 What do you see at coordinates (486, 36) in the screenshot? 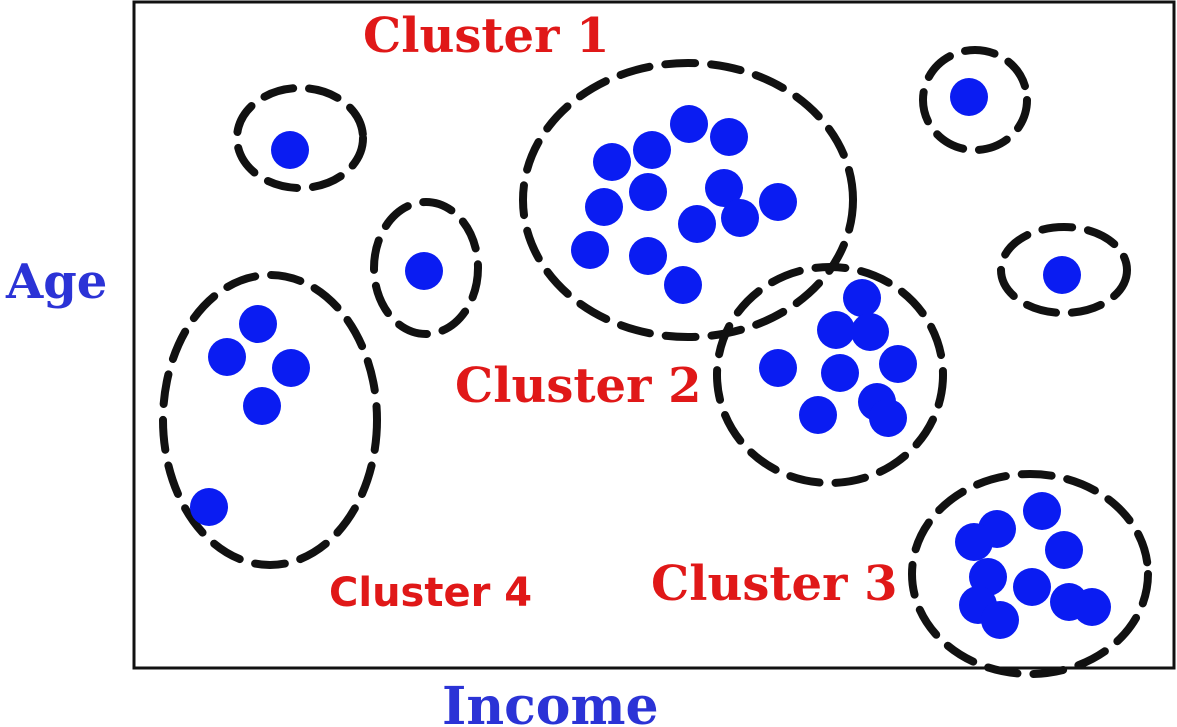
I see `cluster-1-label: Cluster 1` at bounding box center [486, 36].